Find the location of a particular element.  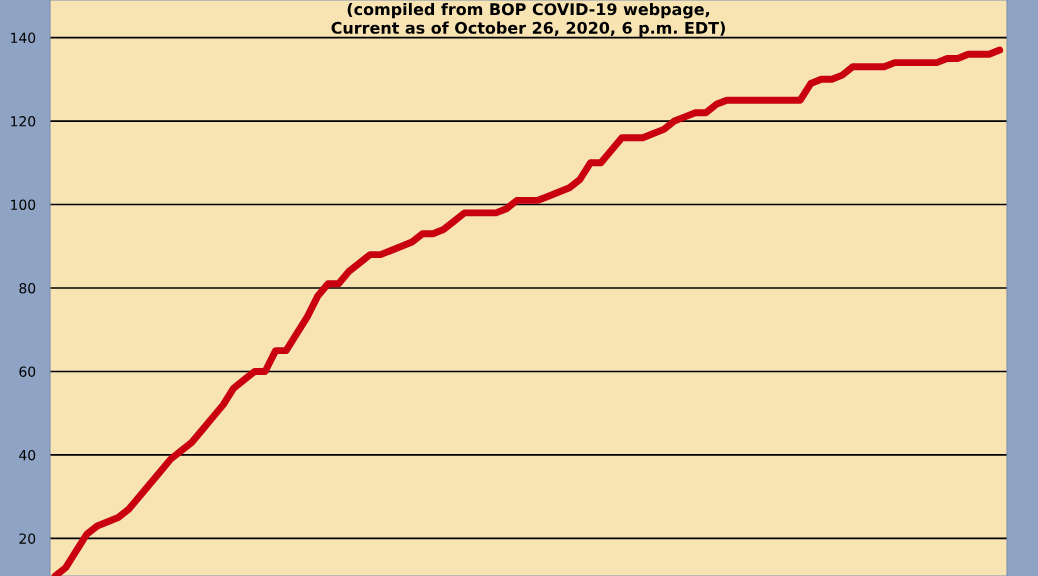

y-tick-label: 80 is located at coordinates (27, 288).